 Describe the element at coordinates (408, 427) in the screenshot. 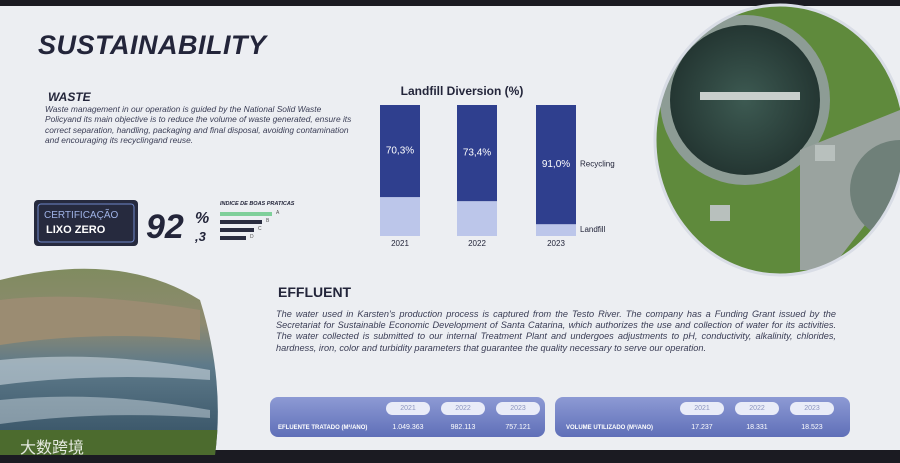

I see `table-value: 1.049.363` at that location.